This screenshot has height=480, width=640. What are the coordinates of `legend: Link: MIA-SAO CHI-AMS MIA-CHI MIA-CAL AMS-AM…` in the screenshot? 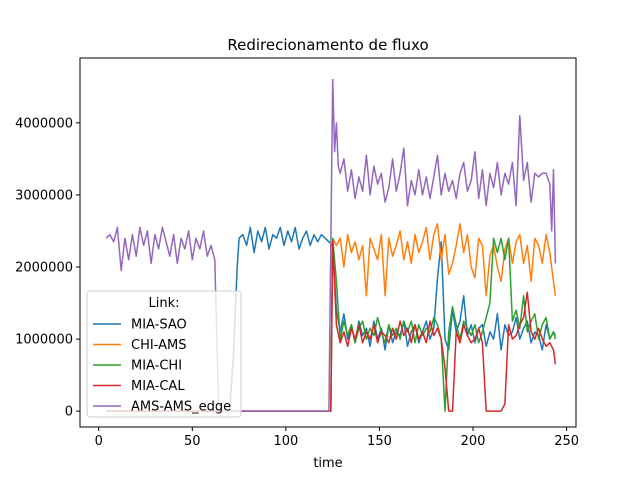 It's located at (164, 354).